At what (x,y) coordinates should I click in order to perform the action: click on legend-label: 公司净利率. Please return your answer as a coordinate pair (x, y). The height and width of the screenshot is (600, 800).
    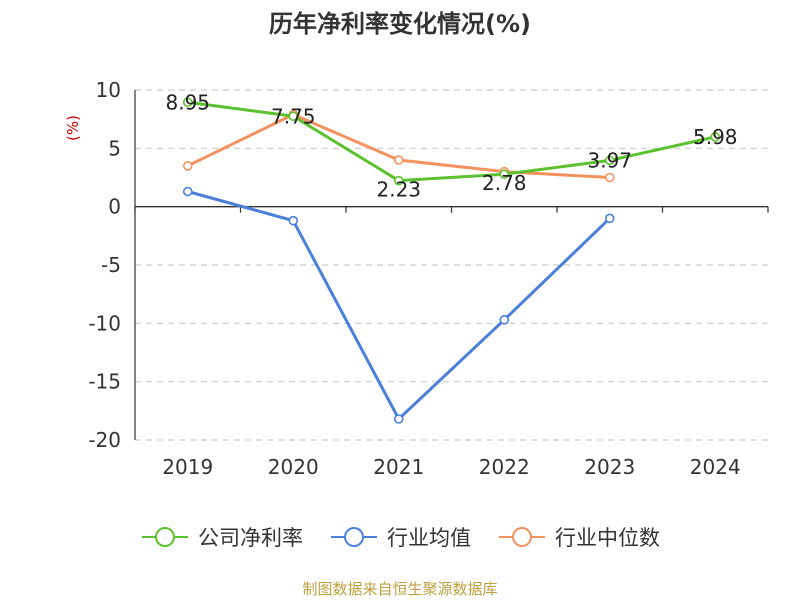
    Looking at the image, I should click on (250, 538).